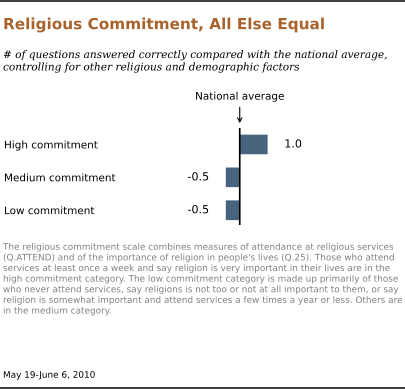 The height and width of the screenshot is (389, 405). What do you see at coordinates (51, 145) in the screenshot?
I see `y-tick-label: High commitment` at bounding box center [51, 145].